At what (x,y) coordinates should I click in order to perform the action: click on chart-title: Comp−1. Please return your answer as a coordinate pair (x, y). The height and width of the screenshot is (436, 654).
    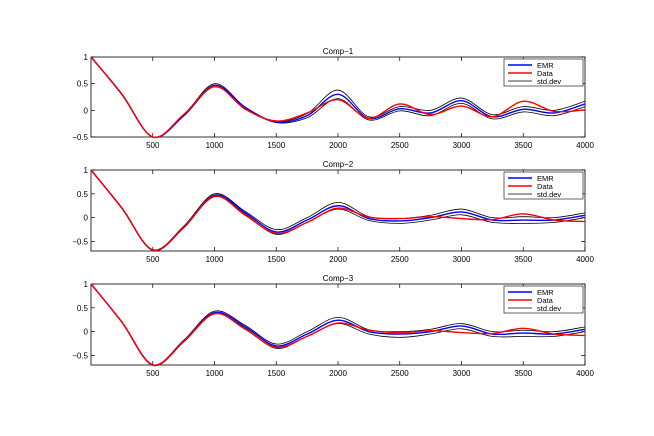
    Looking at the image, I should click on (338, 51).